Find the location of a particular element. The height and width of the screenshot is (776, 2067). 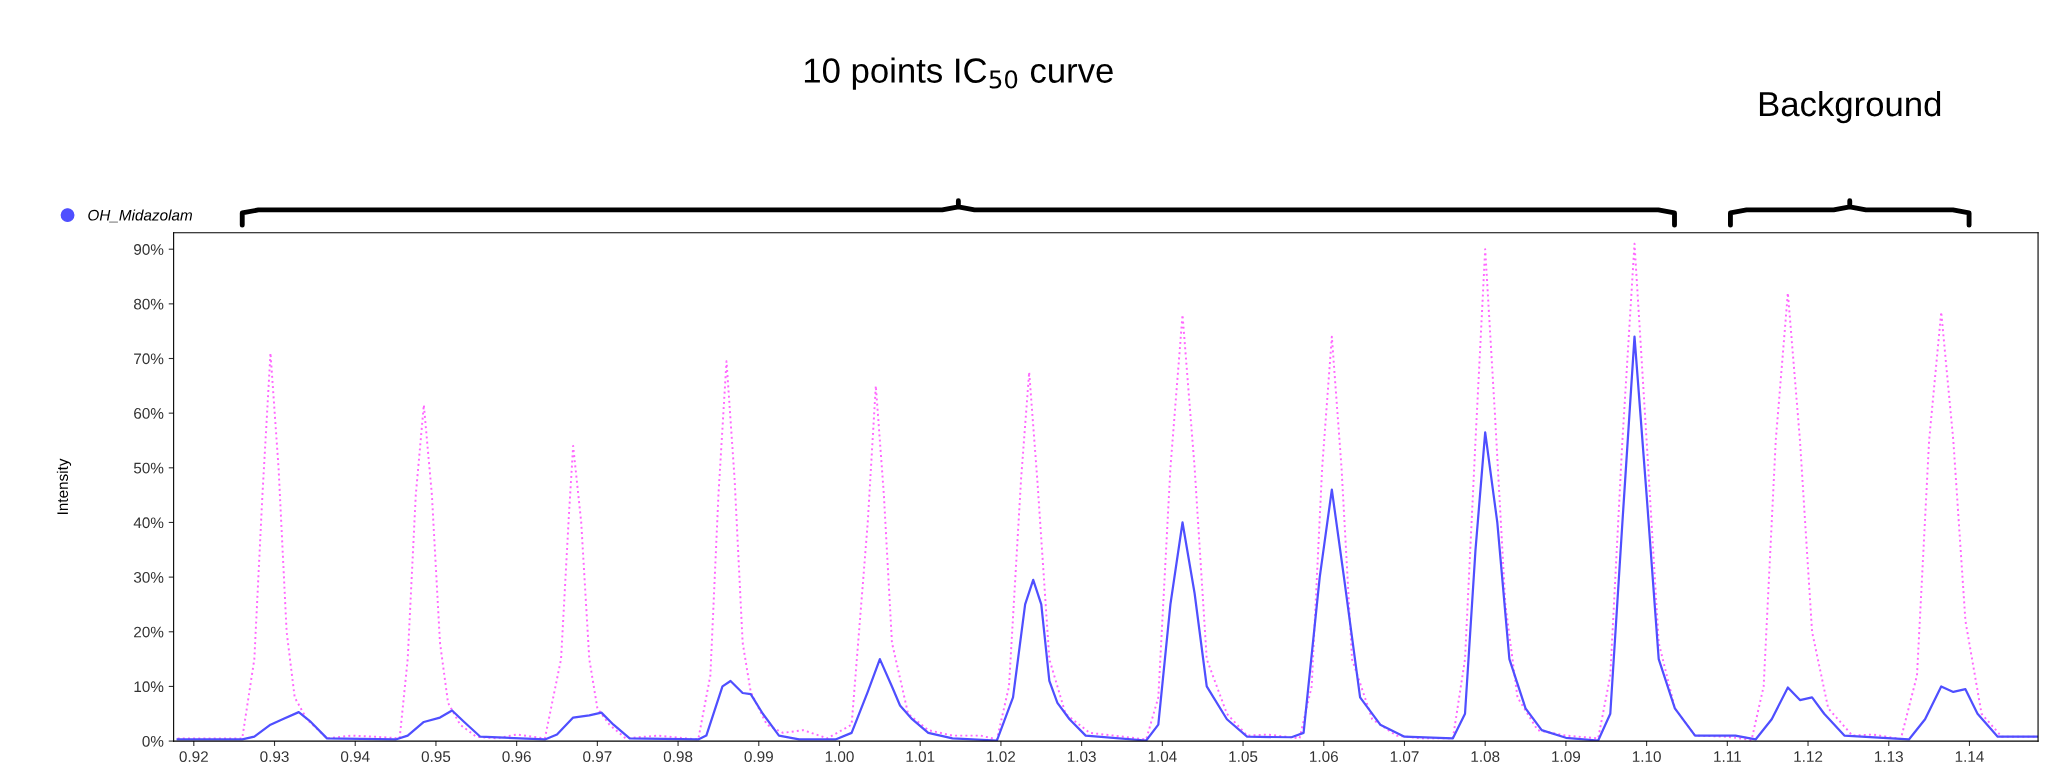

x-tick-label: 1.09 is located at coordinates (1566, 757).